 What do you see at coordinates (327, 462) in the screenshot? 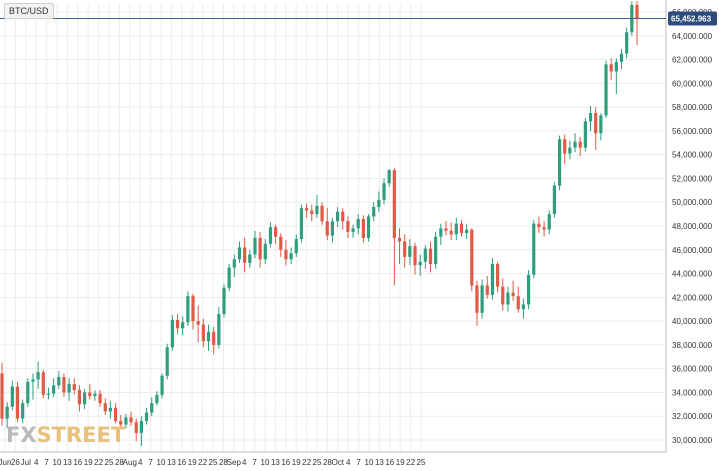
I see `x-tick-label: 28` at bounding box center [327, 462].